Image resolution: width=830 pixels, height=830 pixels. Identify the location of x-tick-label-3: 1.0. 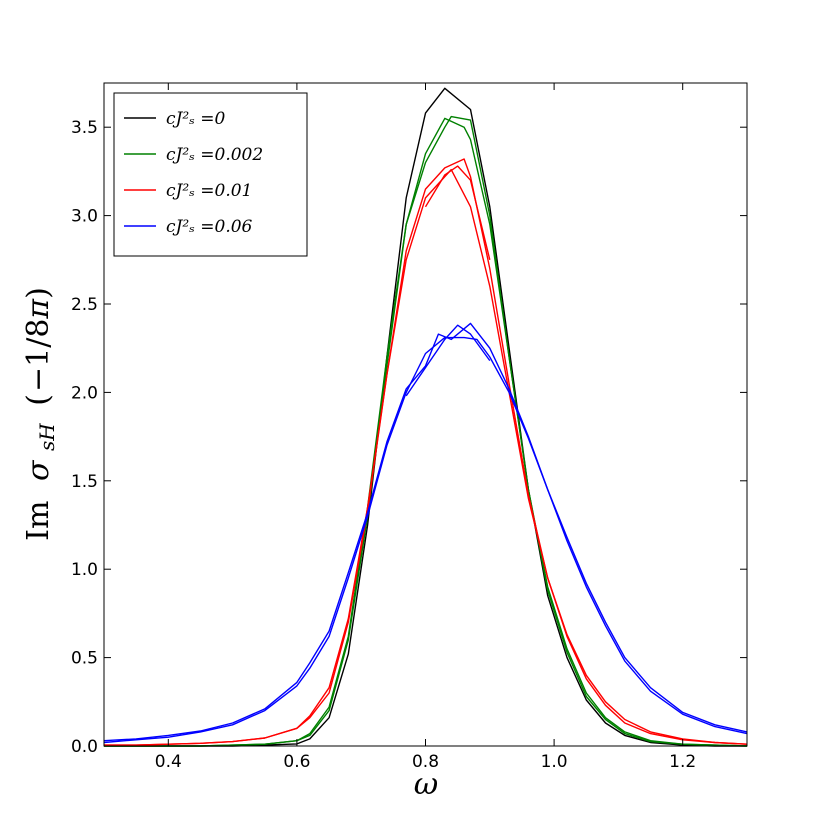
(554, 762).